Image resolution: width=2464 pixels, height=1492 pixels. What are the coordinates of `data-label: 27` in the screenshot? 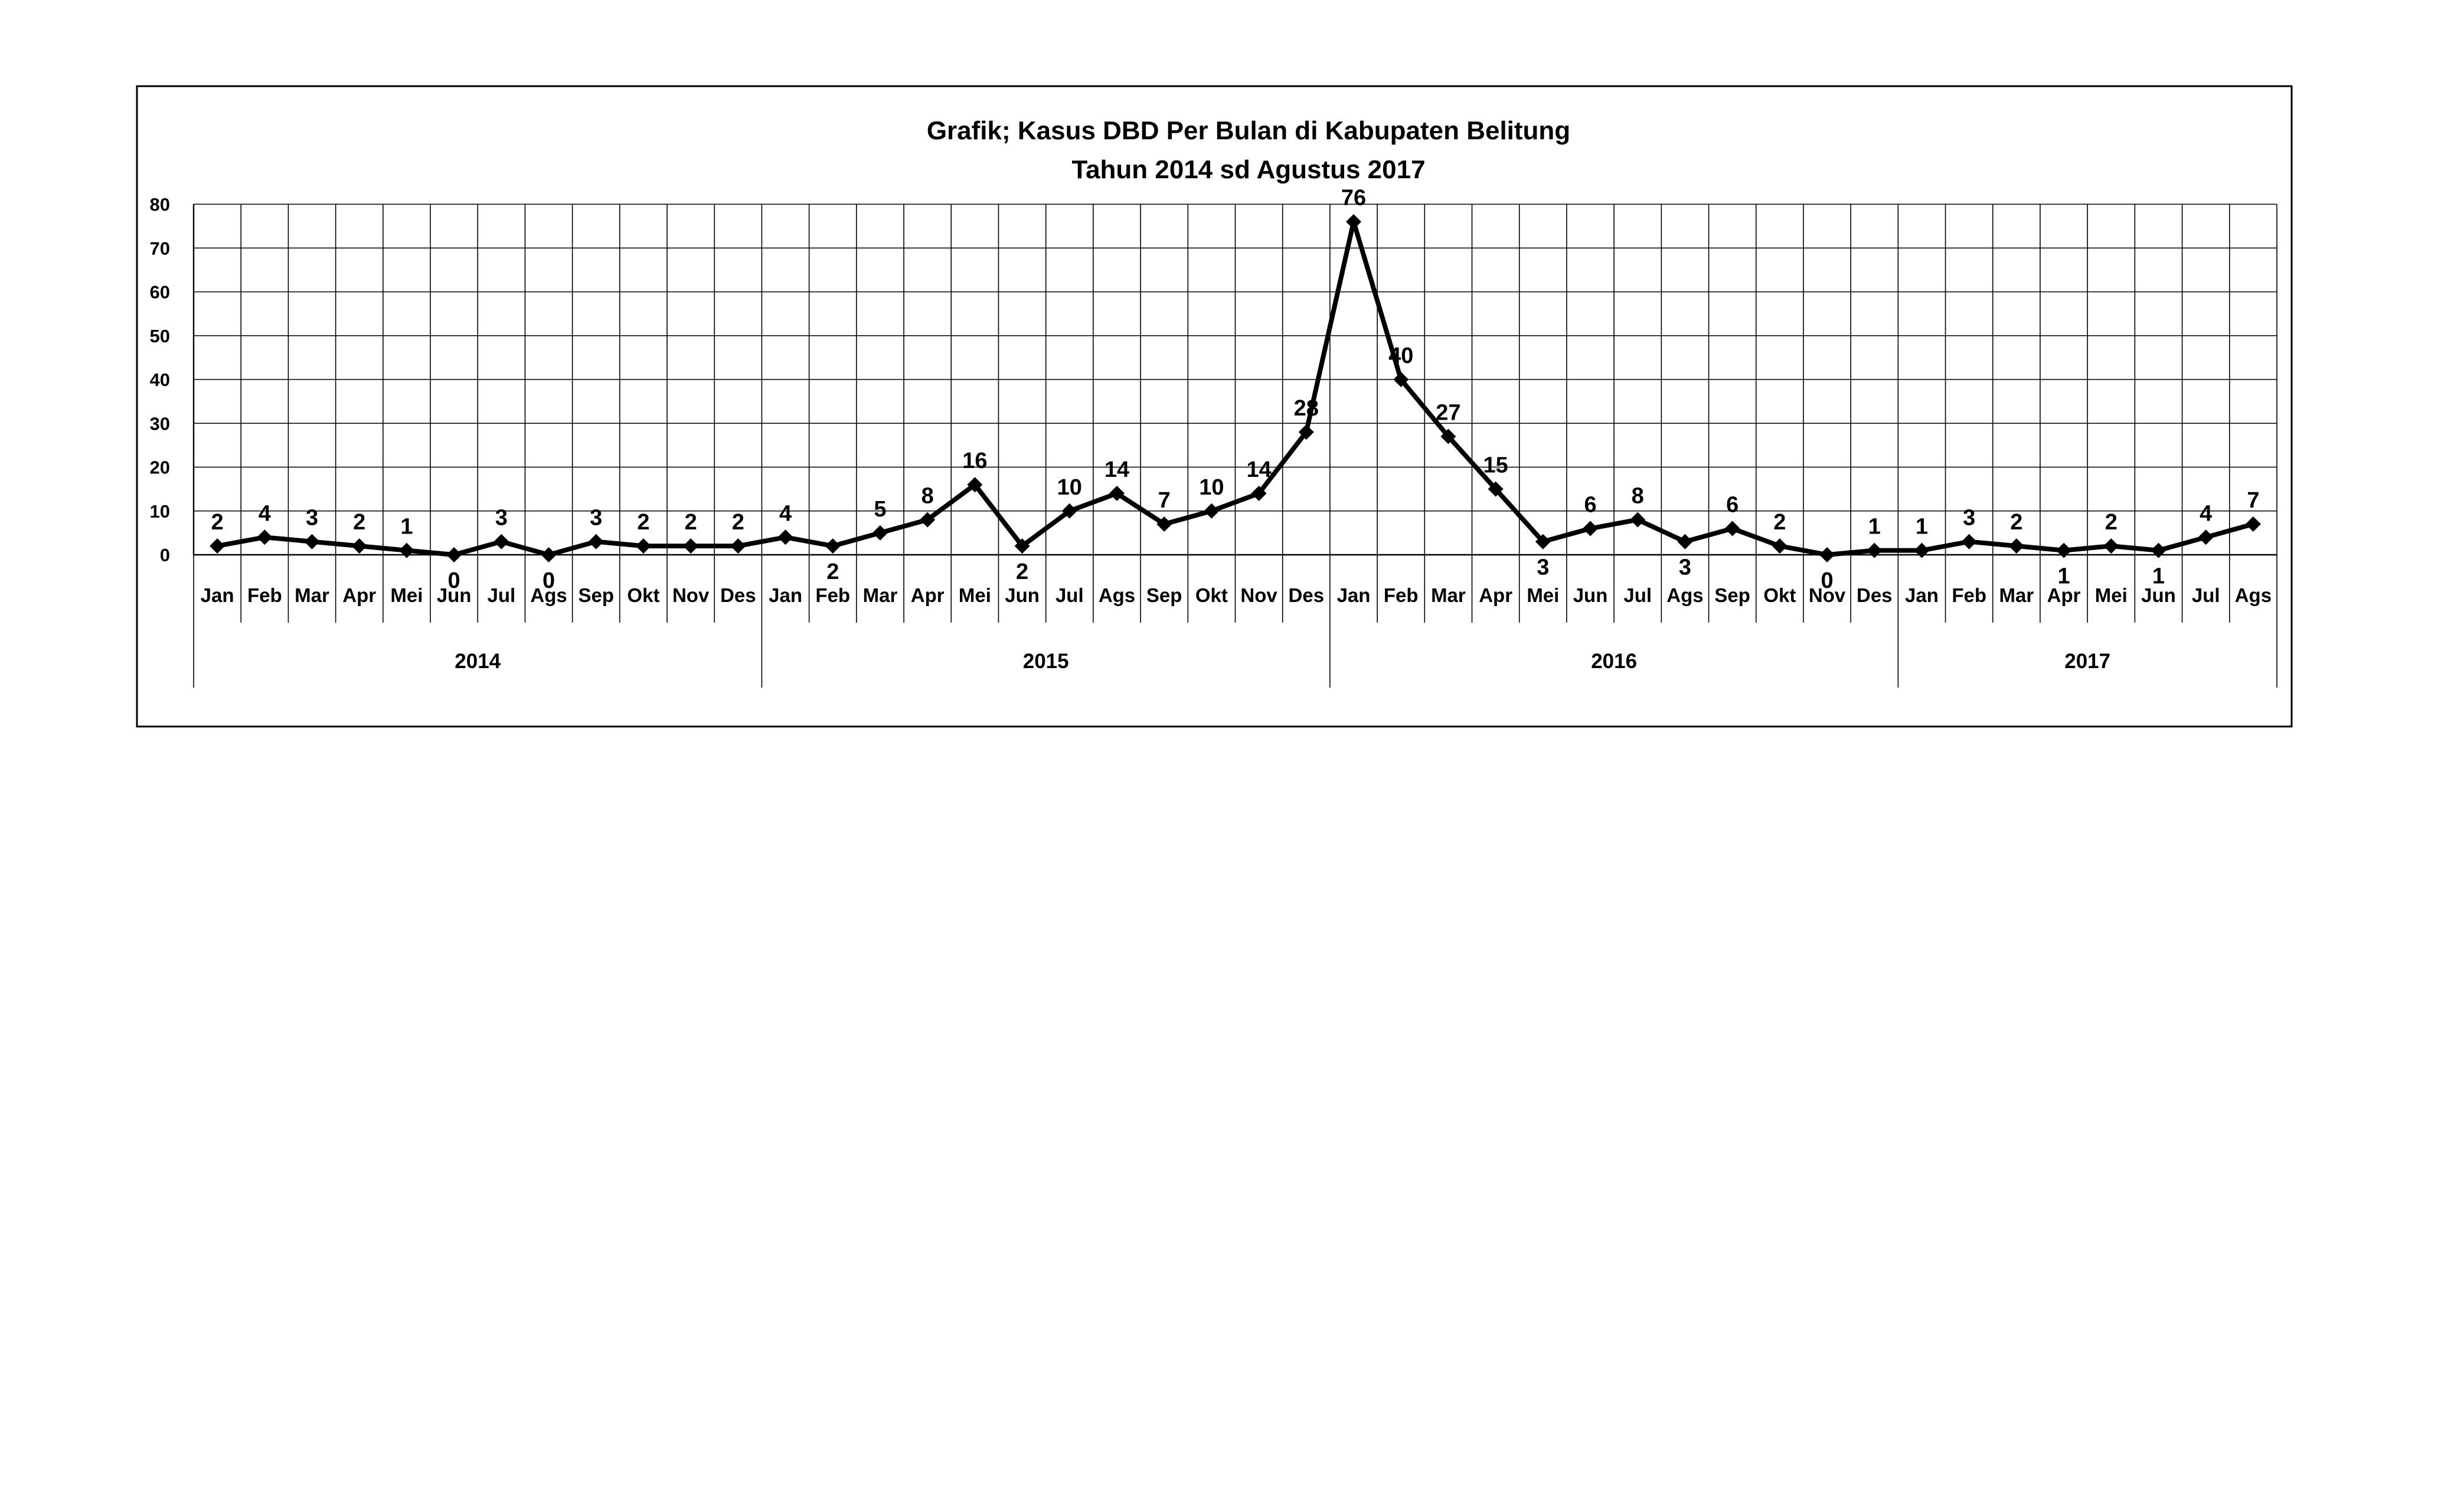 It's located at (1448, 413).